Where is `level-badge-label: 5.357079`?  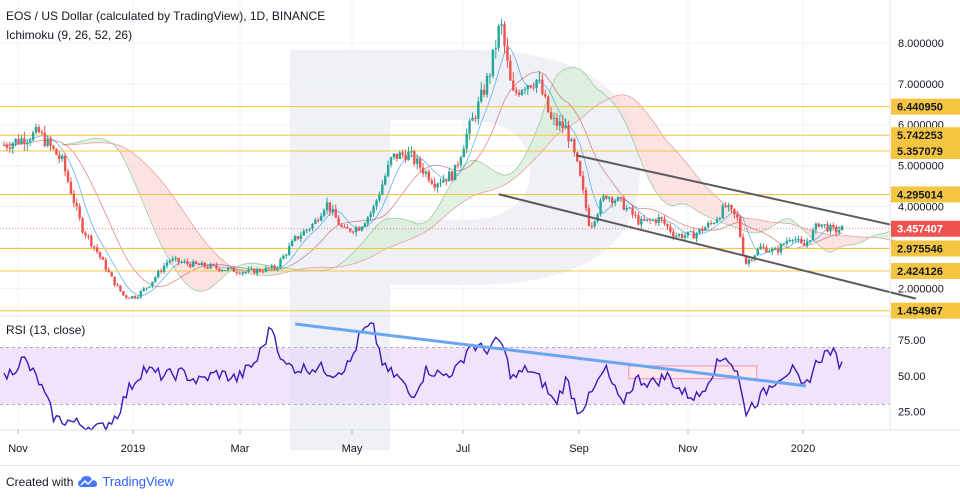
level-badge-label: 5.357079 is located at coordinates (920, 152).